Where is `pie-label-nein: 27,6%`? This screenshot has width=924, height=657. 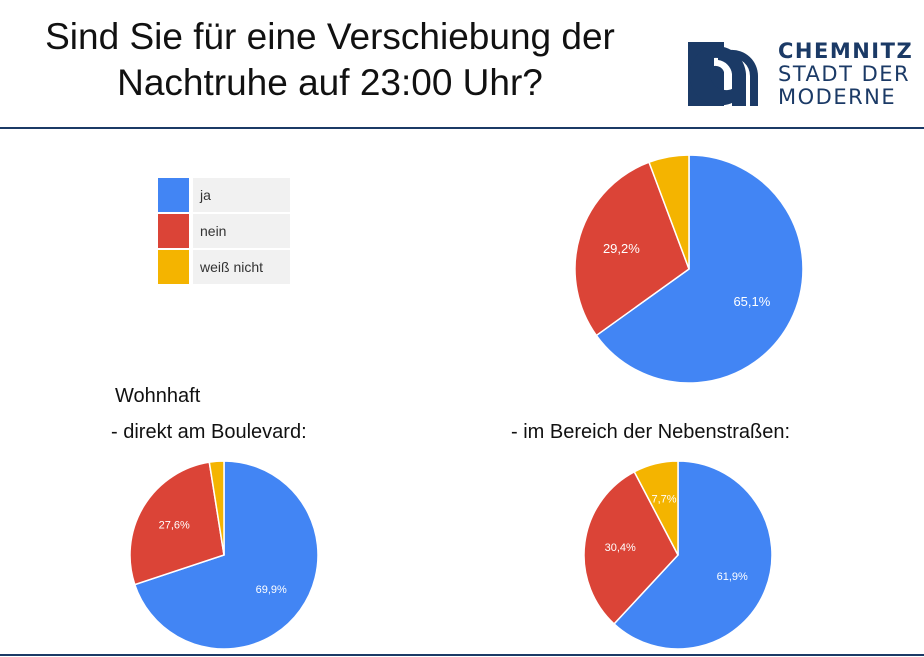 pie-label-nein: 27,6% is located at coordinates (174, 526).